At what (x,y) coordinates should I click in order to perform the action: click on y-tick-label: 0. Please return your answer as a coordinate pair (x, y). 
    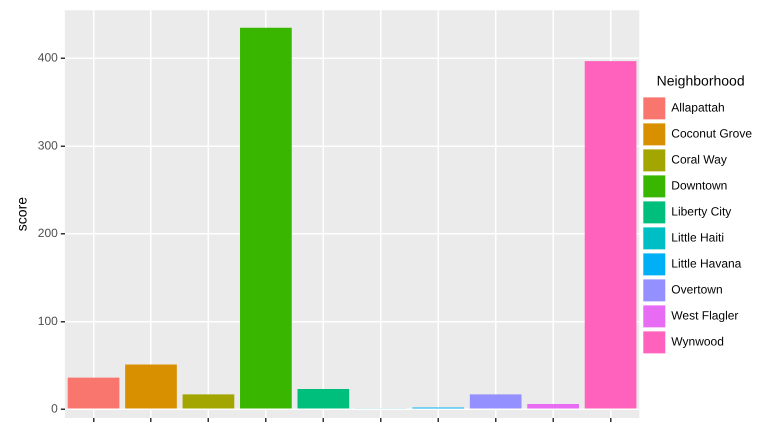
    Looking at the image, I should click on (54, 409).